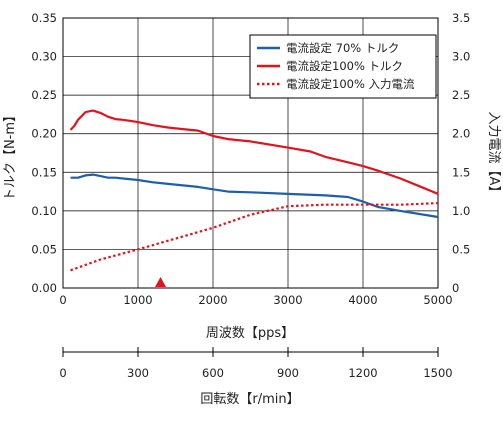 The image size is (503, 425). I want to click on y-left-tick-label: 0.10, so click(44, 211).